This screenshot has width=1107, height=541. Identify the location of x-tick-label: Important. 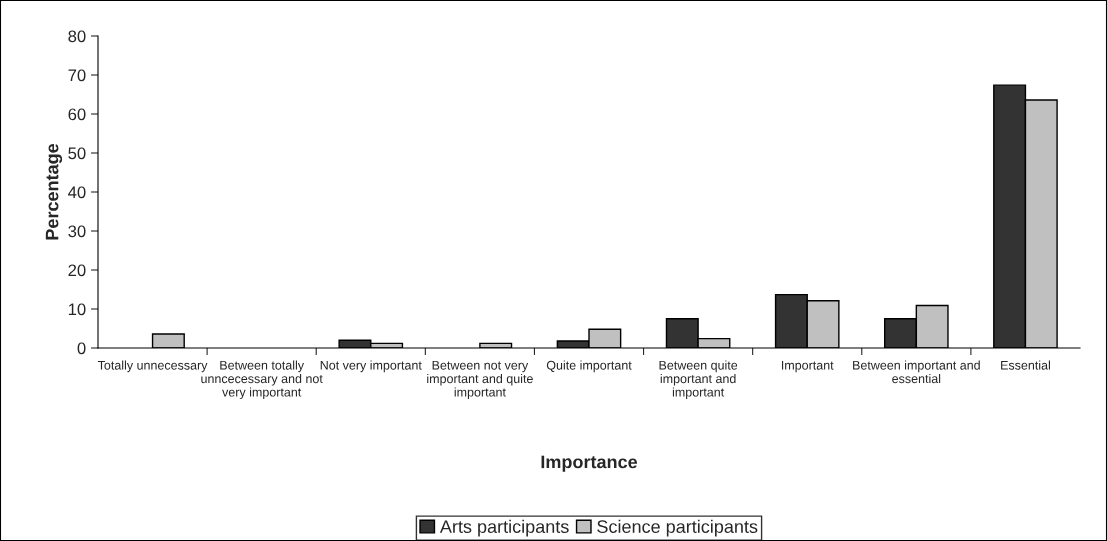
(807, 366).